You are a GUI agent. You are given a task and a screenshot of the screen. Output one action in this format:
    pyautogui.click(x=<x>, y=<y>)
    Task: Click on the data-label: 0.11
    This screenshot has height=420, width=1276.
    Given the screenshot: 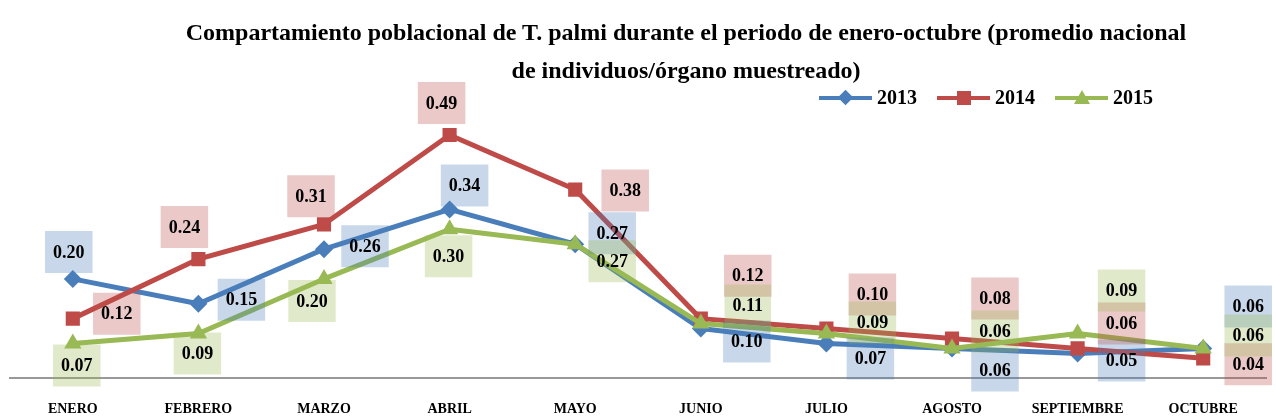 What is the action you would take?
    pyautogui.click(x=748, y=305)
    